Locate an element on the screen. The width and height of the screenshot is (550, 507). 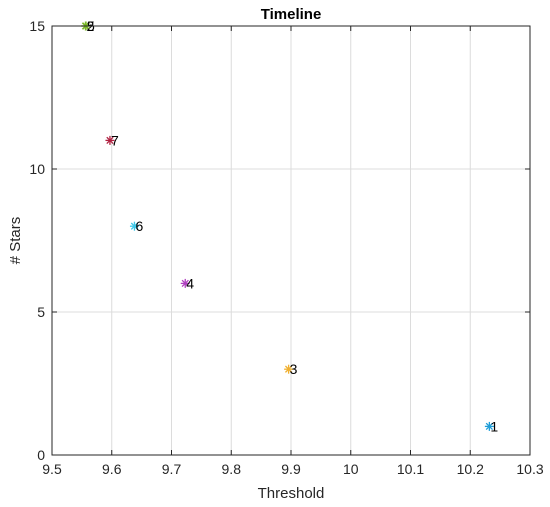
point-label: 3 is located at coordinates (294, 369).